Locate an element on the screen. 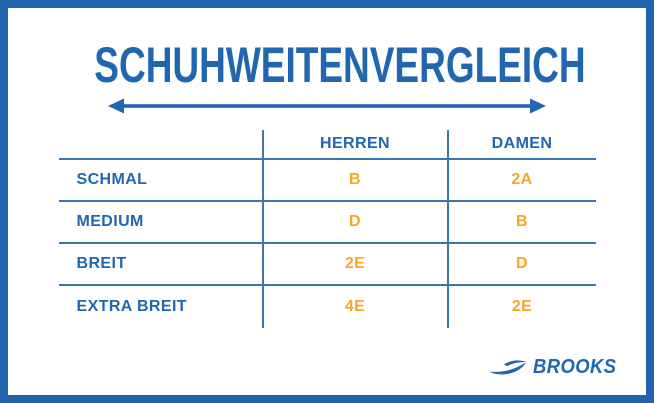 The height and width of the screenshot is (403, 654). column-header-herren: HERREN is located at coordinates (356, 144).